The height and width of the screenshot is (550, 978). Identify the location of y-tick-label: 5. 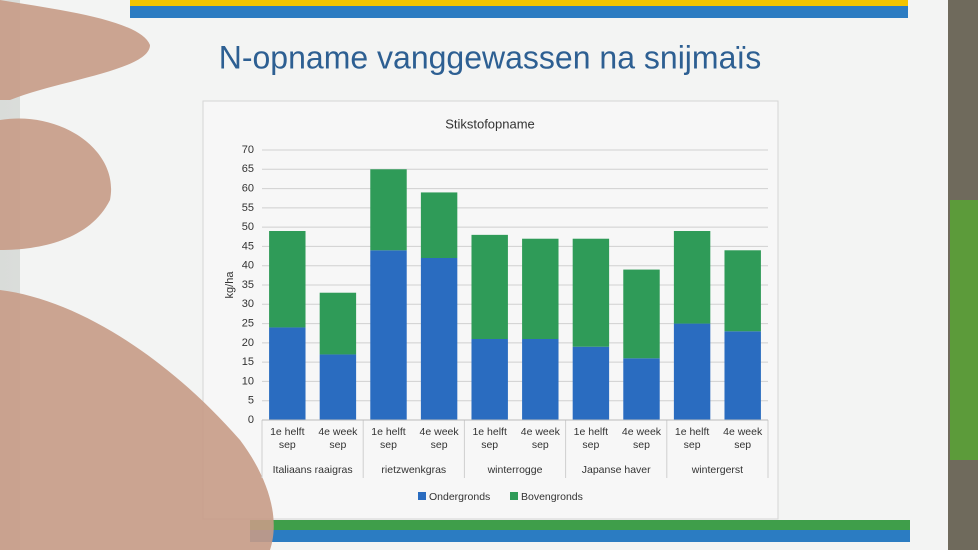
(251, 401).